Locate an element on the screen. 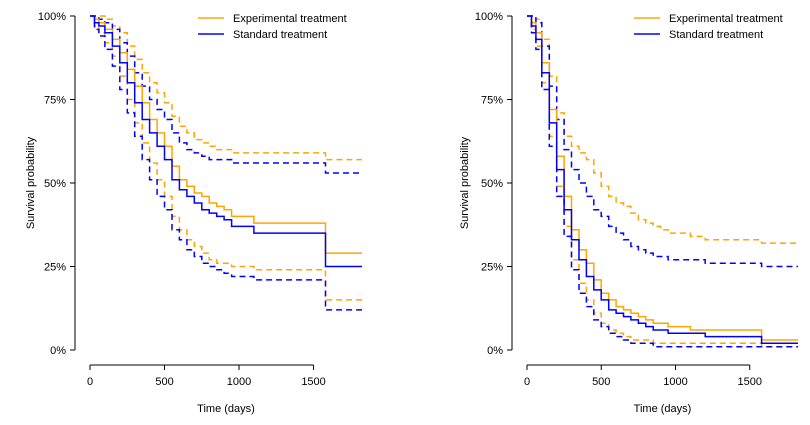 The height and width of the screenshot is (425, 810). standard-upper-ci-line is located at coordinates (226, 94).